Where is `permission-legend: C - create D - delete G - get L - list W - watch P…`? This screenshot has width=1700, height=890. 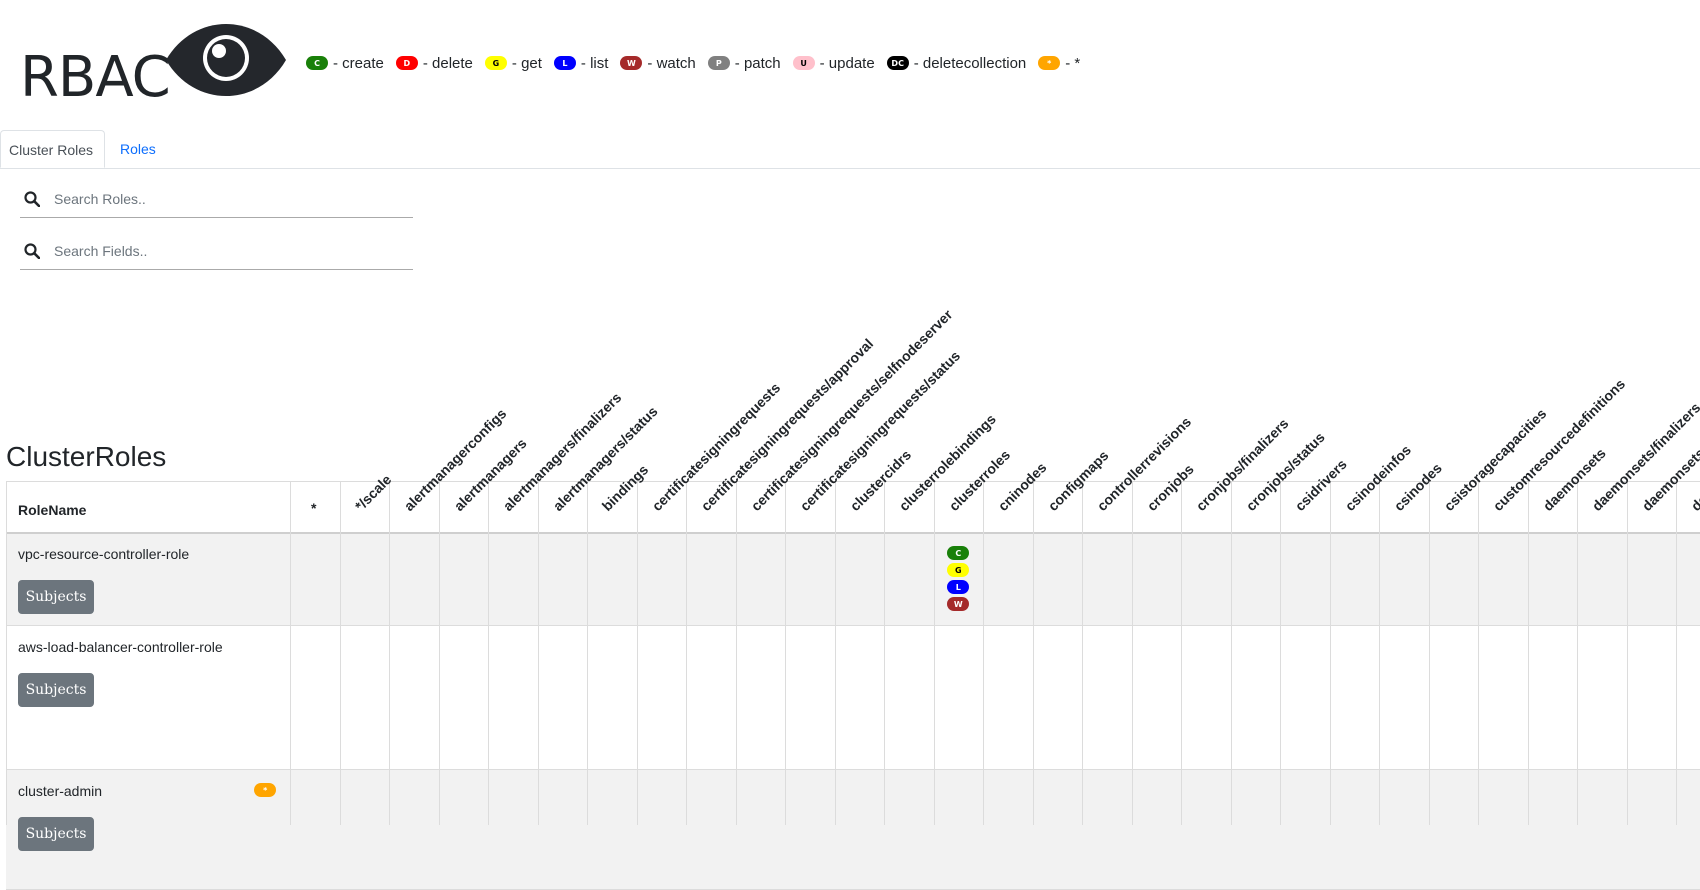 permission-legend: C - create D - delete G - get L - list W - watch P… is located at coordinates (699, 63).